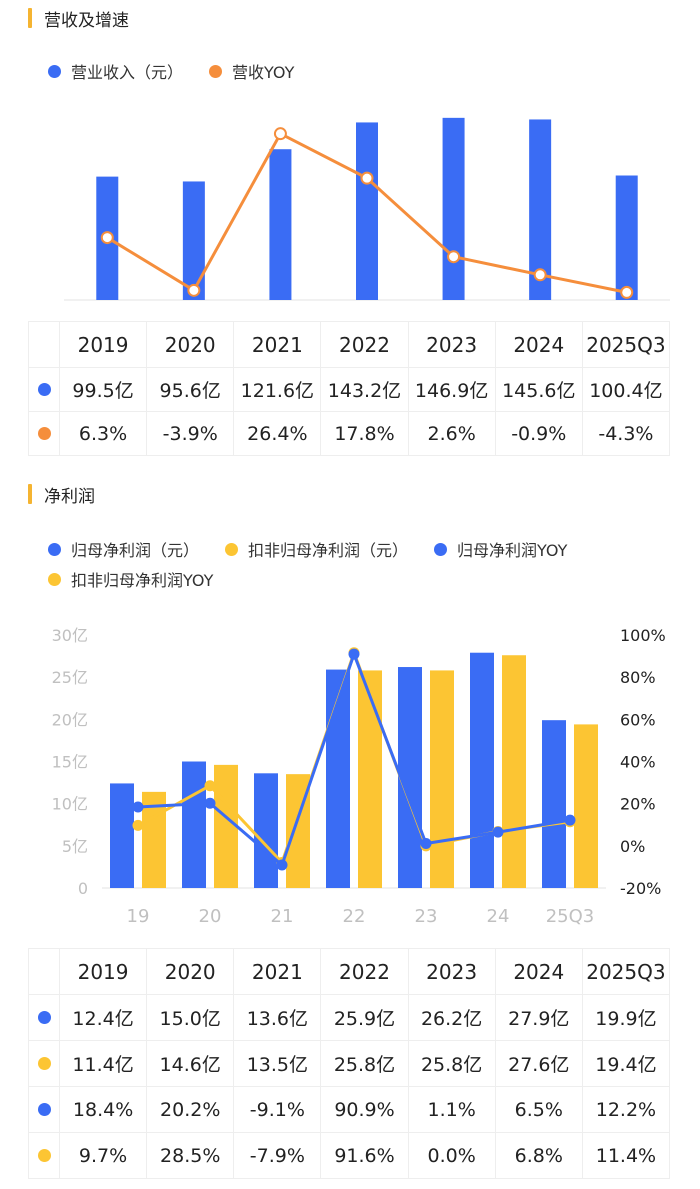 The width and height of the screenshot is (700, 1189). I want to click on x-tick-label: 24, so click(498, 916).